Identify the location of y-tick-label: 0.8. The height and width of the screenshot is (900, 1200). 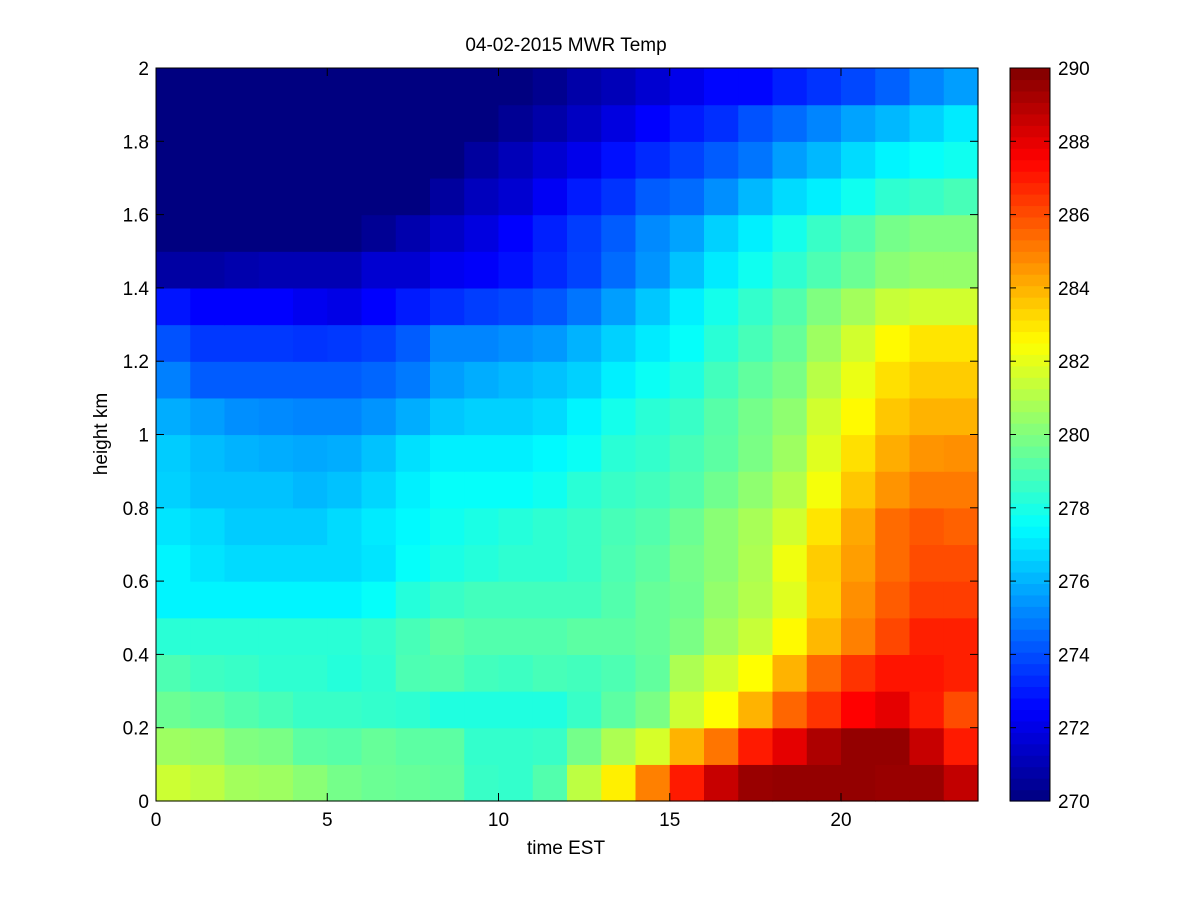
(136, 509).